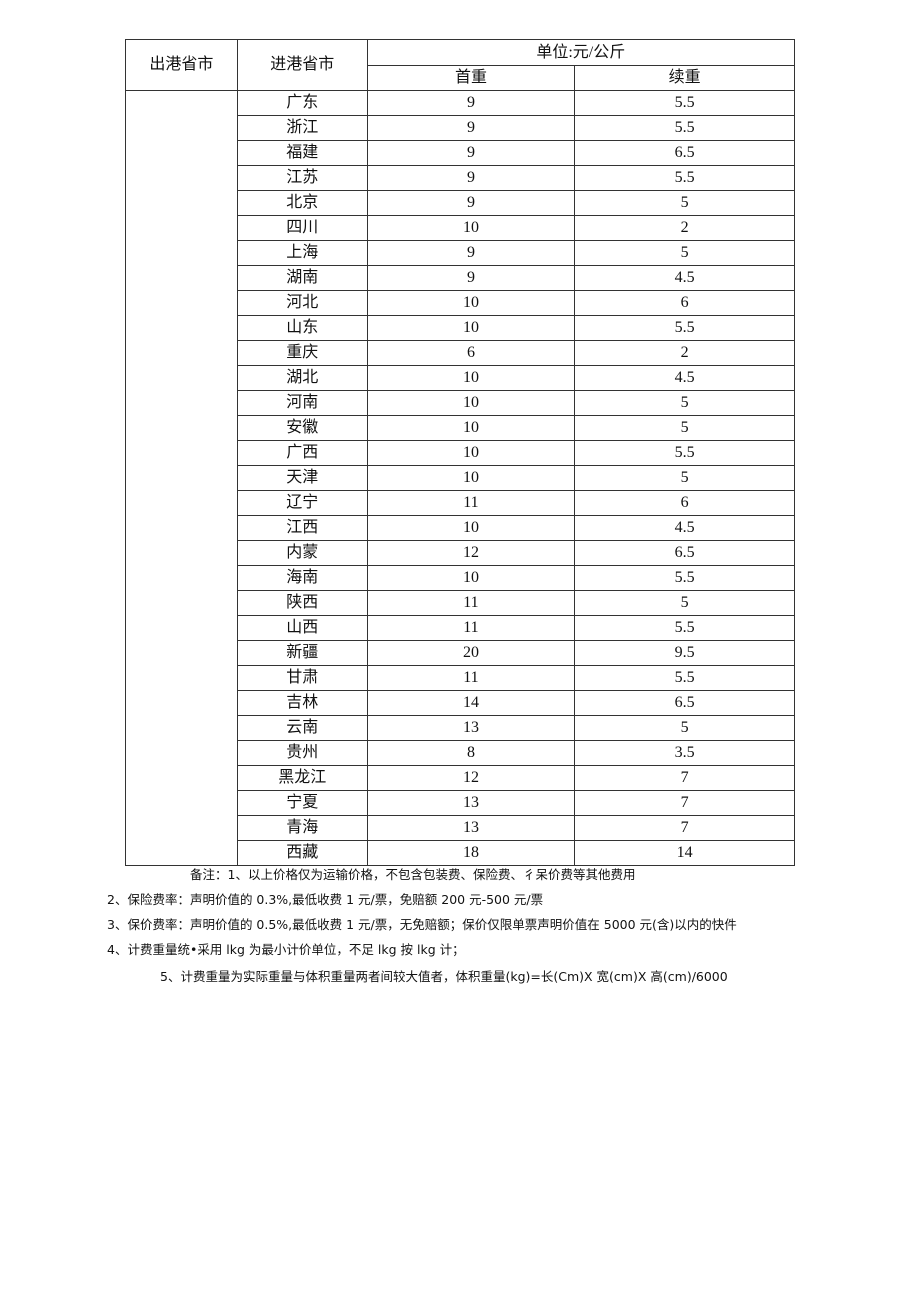 The height and width of the screenshot is (1301, 920). Describe the element at coordinates (471, 78) in the screenshot. I see `header-first-weight: 首重` at that location.